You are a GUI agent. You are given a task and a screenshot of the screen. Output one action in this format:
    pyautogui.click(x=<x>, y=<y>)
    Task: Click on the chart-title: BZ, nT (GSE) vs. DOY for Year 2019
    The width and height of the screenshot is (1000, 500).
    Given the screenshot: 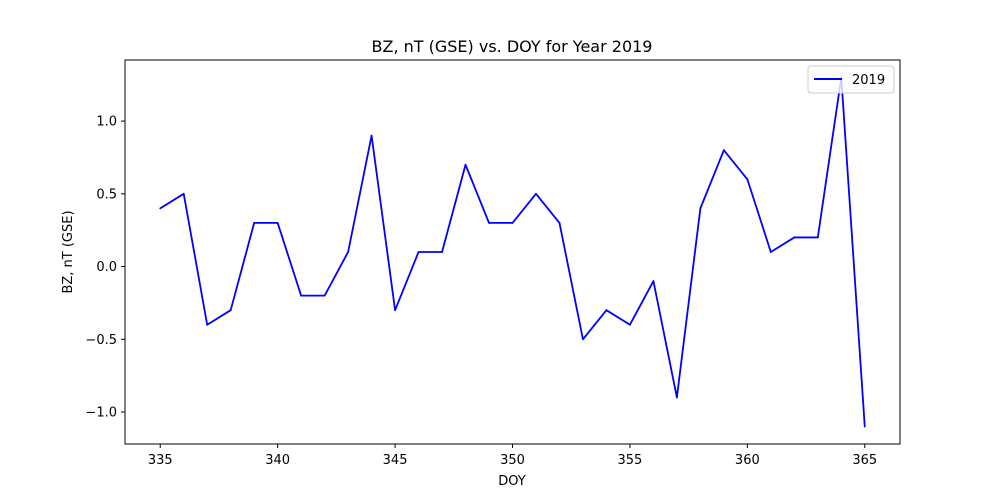 What is the action you would take?
    pyautogui.click(x=512, y=46)
    